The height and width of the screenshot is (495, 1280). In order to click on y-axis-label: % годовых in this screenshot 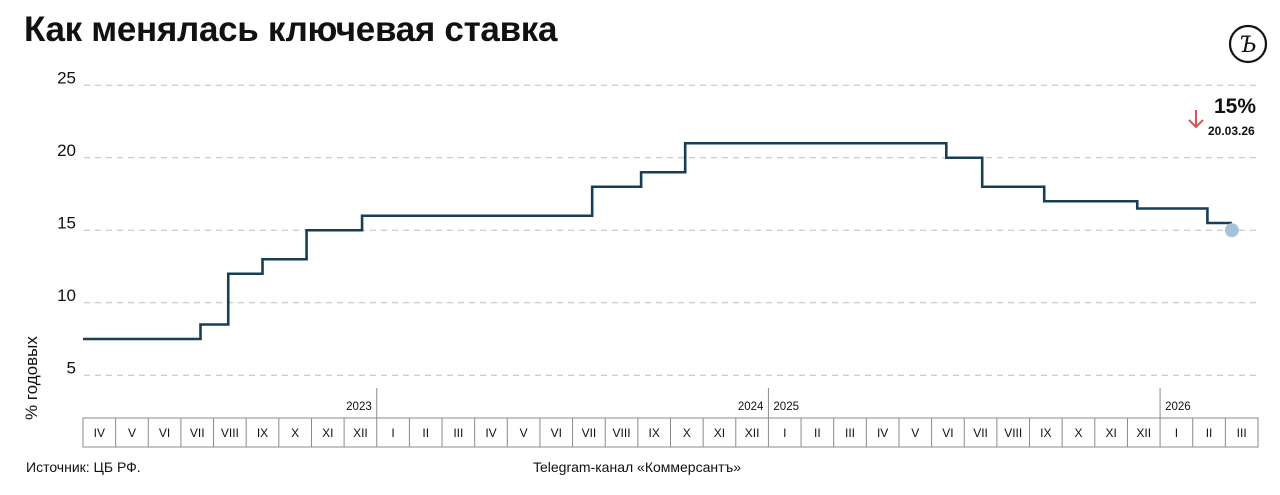, I will do `click(31, 378)`.